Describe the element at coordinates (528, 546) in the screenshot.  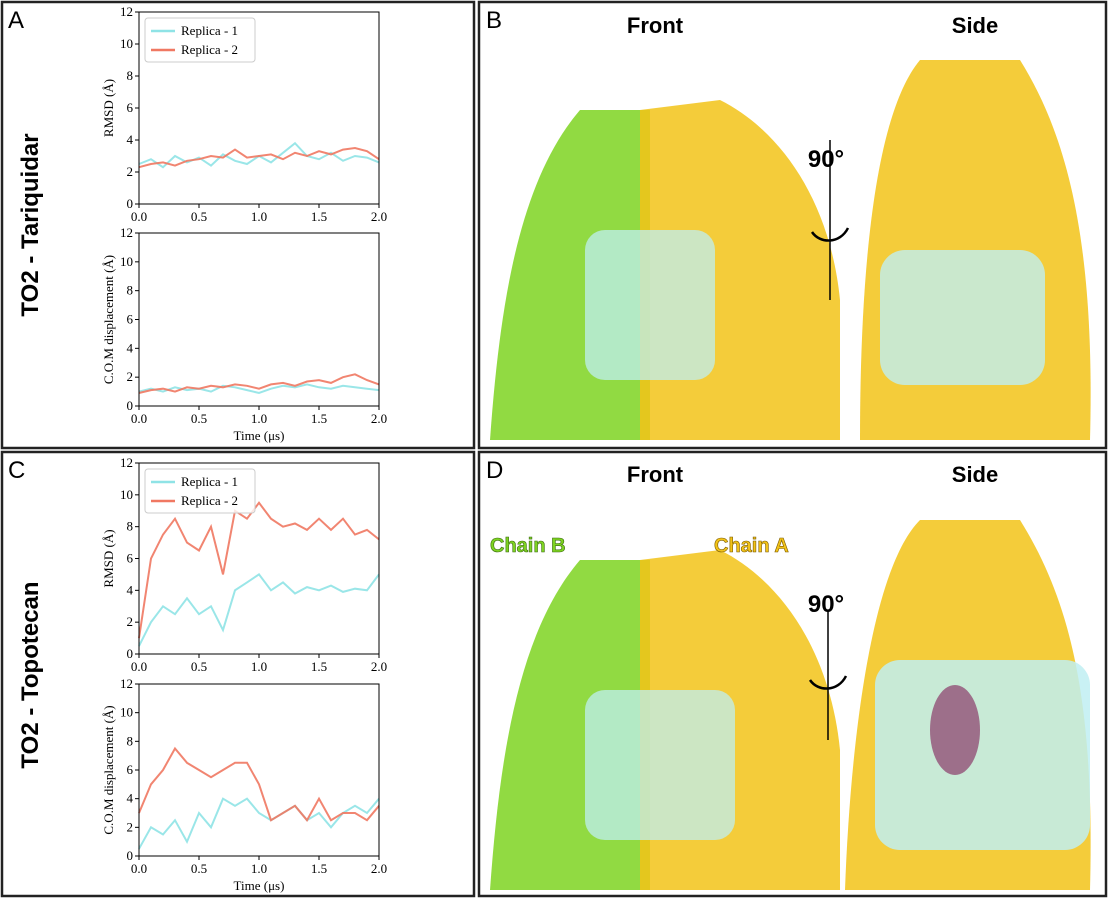
I see `chain-label: Chain B` at that location.